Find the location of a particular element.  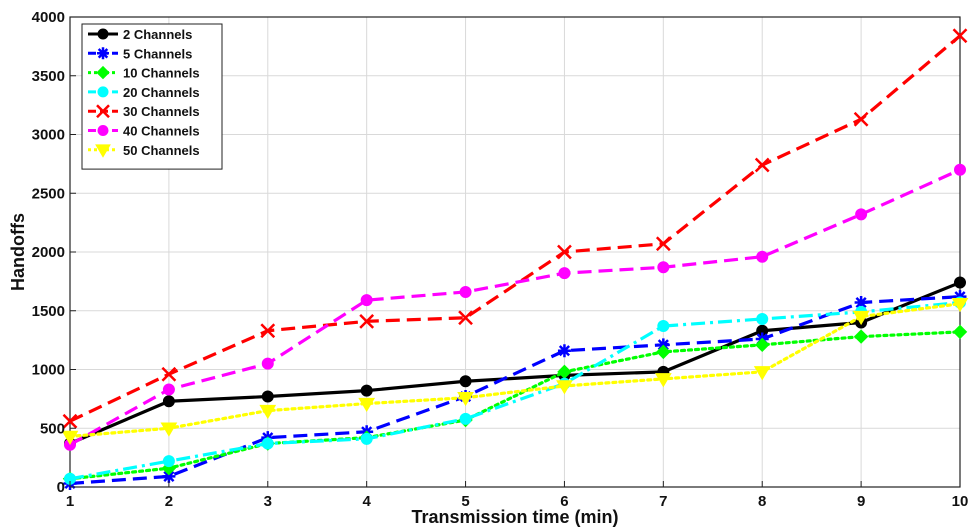

legend-entry: 5 Channels is located at coordinates (140, 53).